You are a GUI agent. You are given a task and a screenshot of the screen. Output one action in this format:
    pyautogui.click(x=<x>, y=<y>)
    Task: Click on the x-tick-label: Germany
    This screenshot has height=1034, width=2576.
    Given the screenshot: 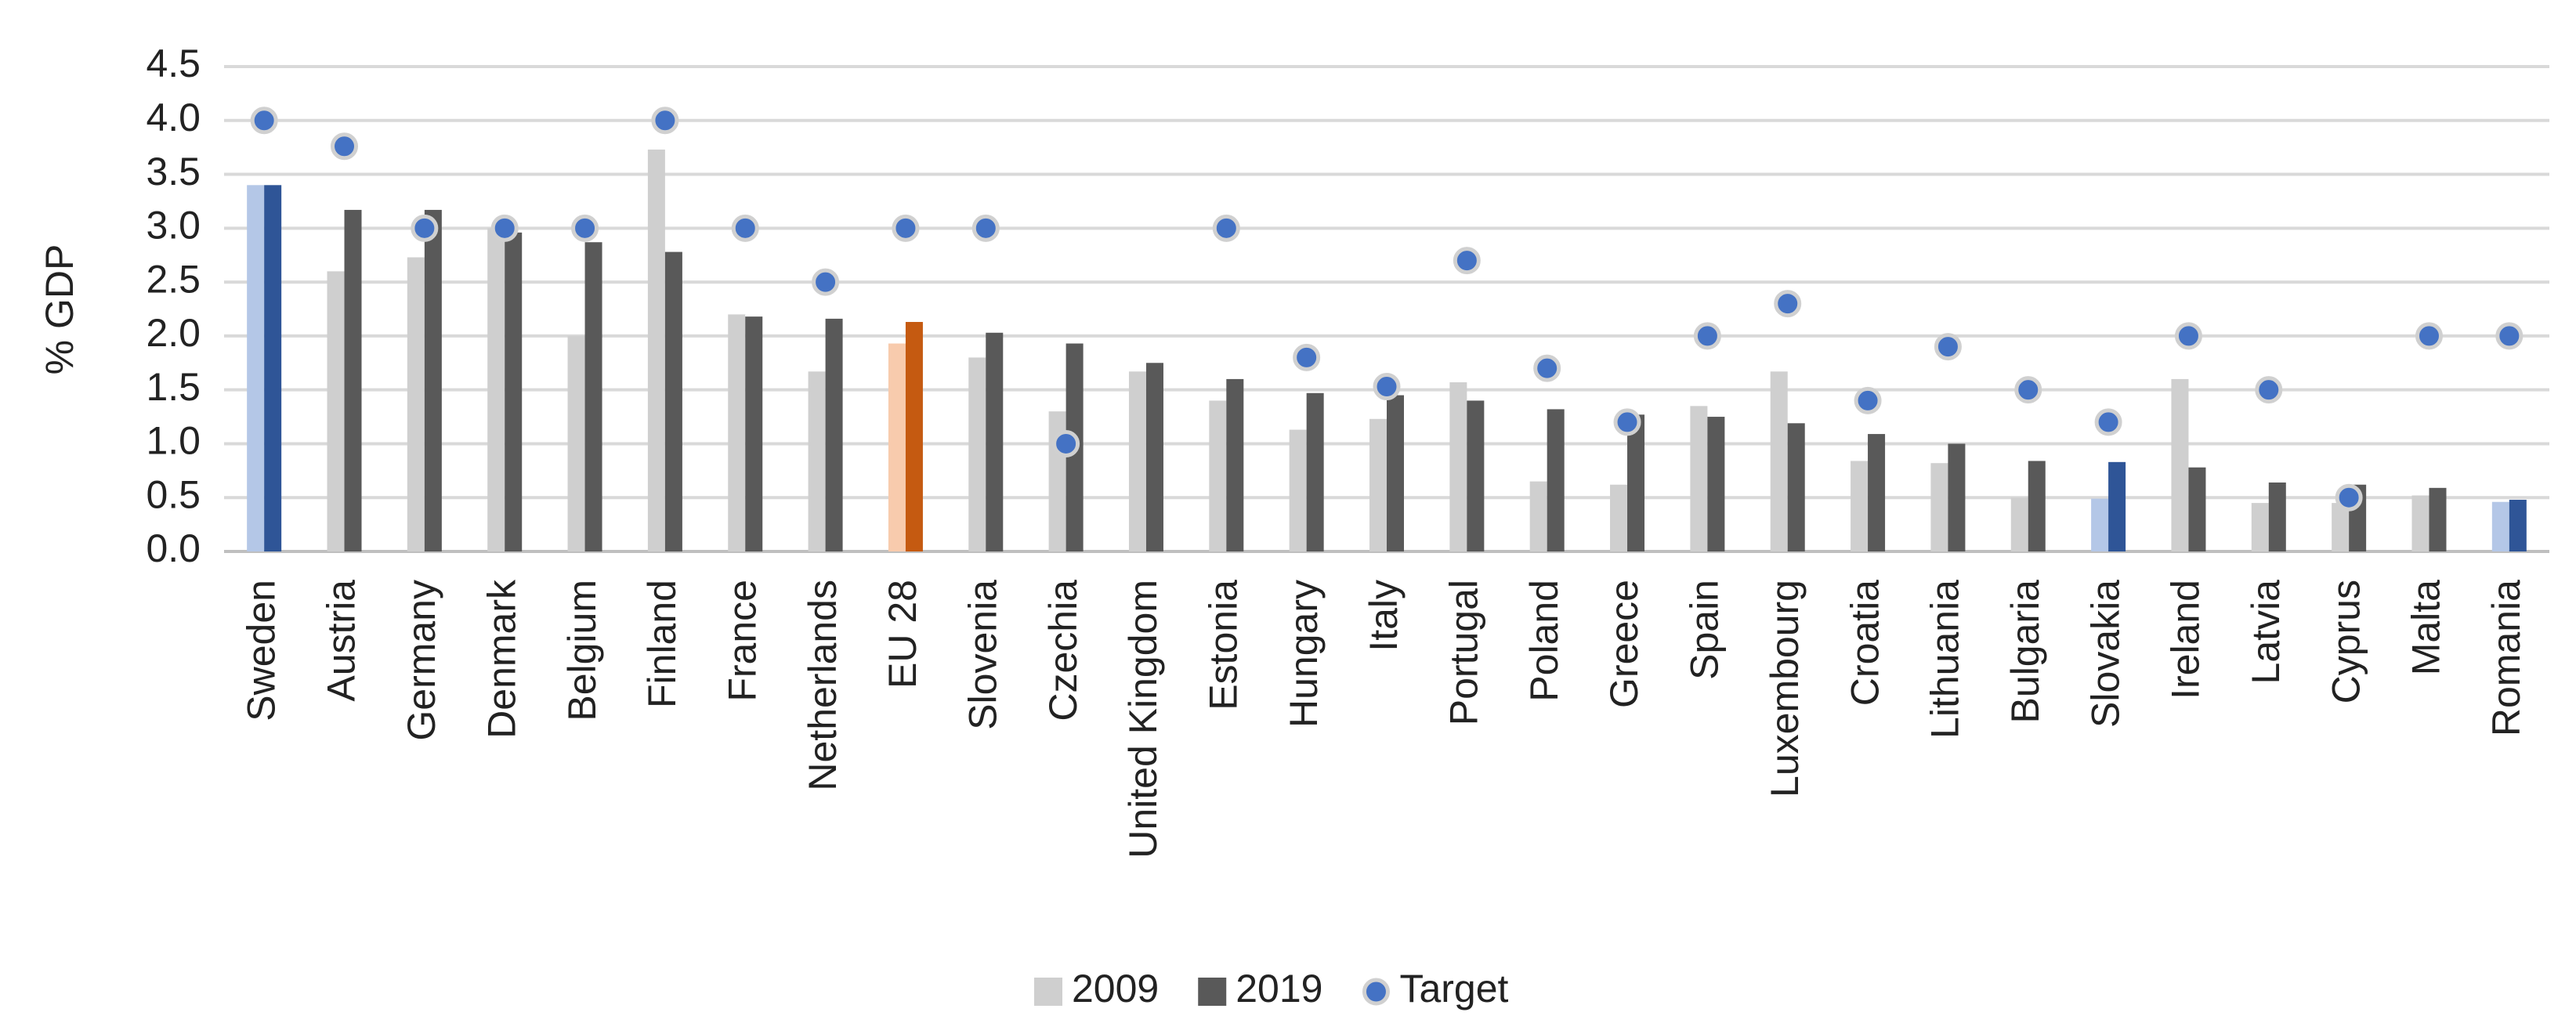 What is the action you would take?
    pyautogui.click(x=422, y=661)
    